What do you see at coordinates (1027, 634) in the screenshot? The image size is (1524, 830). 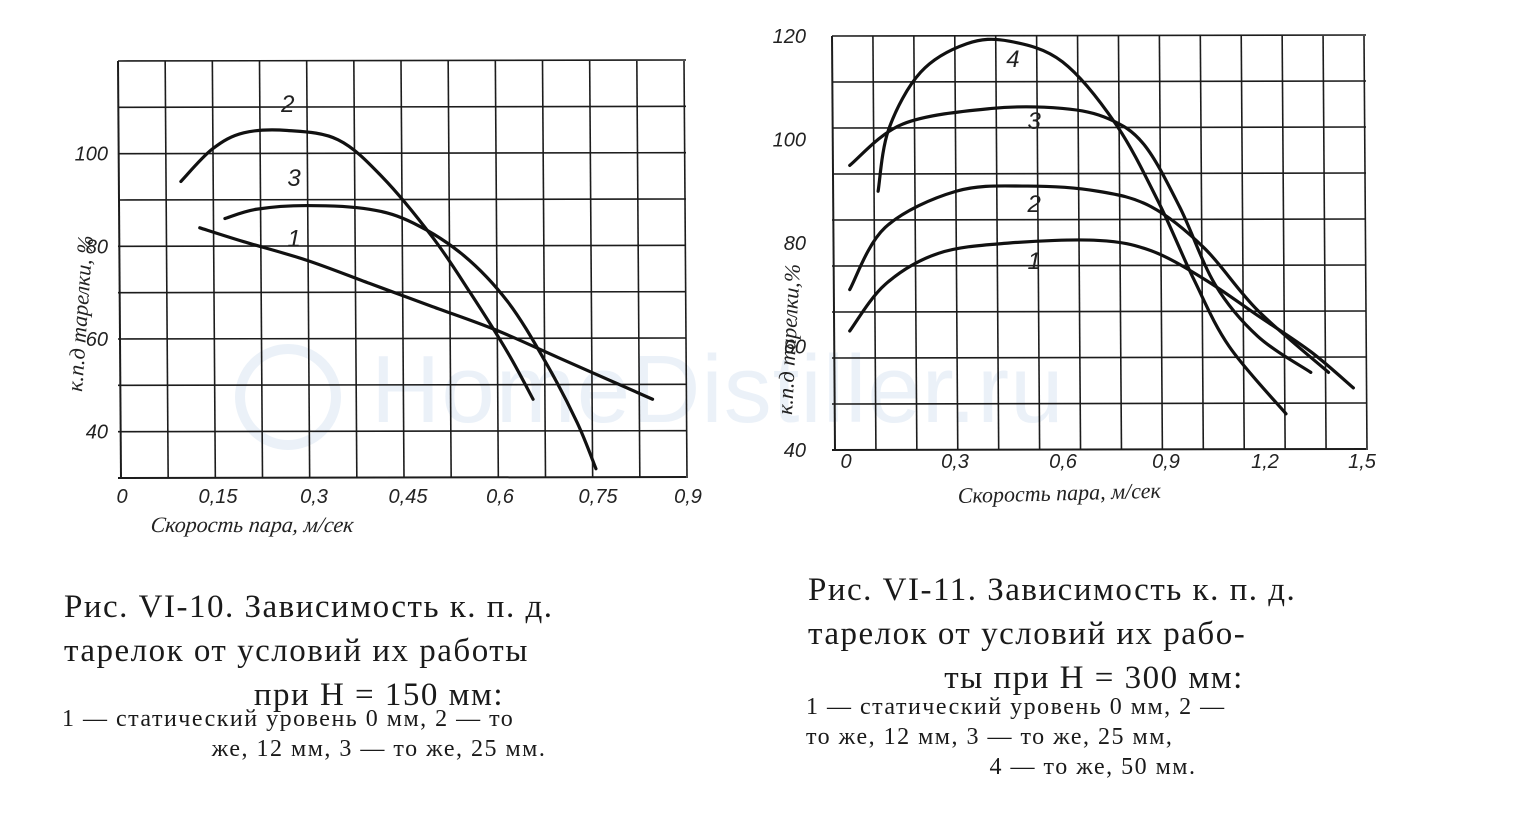 I see `caption-line: тарелок от условий их рабо-` at bounding box center [1027, 634].